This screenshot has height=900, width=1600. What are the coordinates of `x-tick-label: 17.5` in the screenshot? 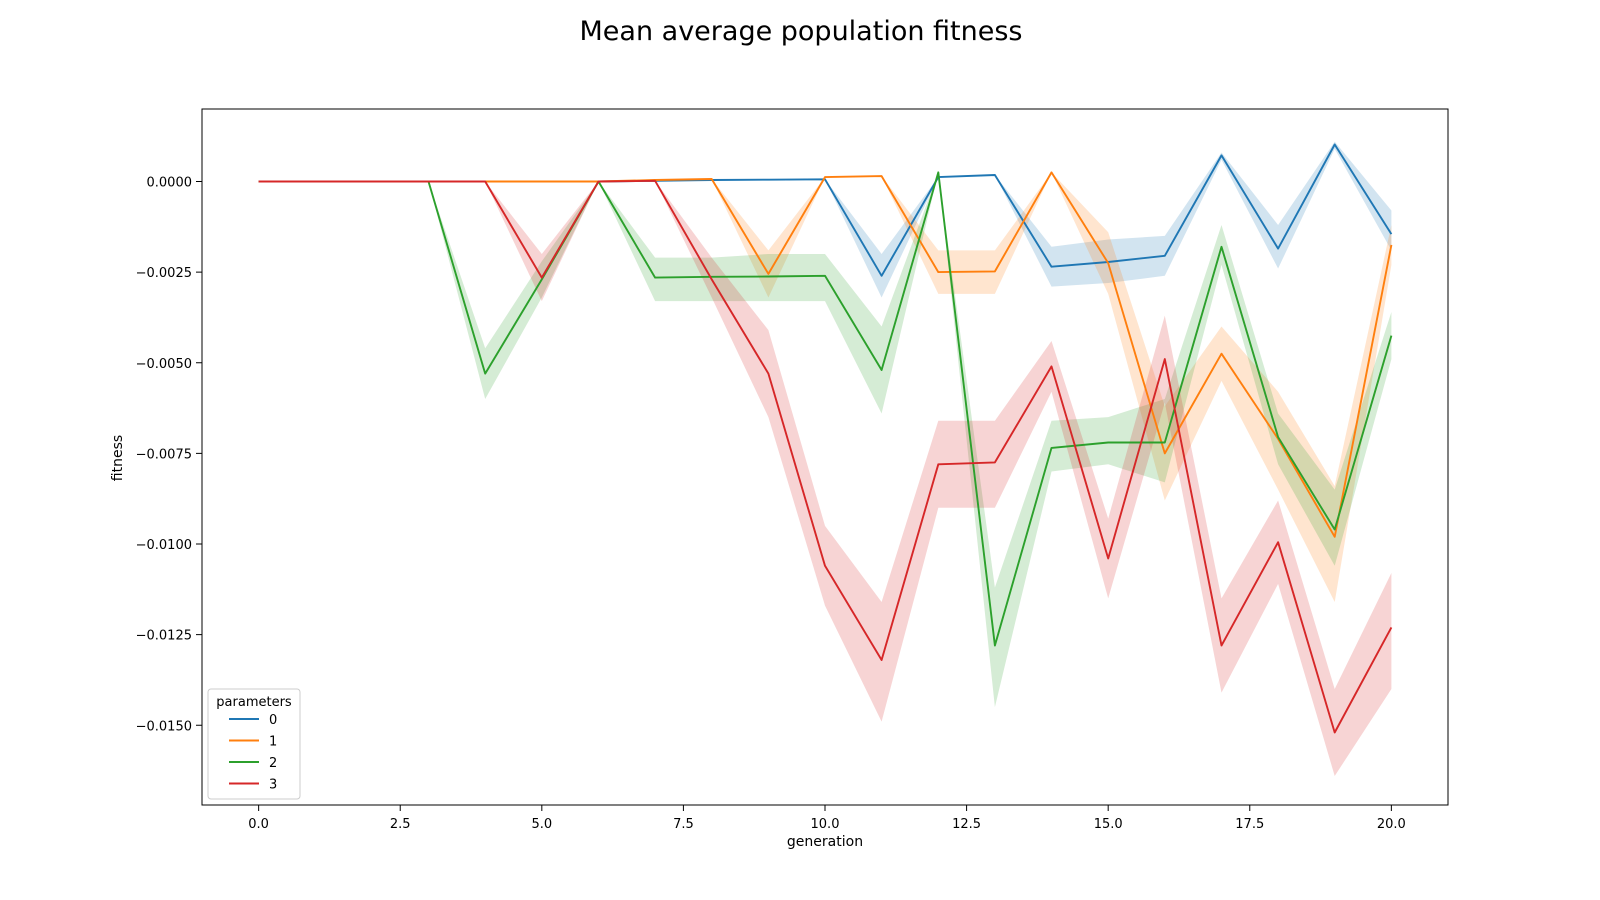 It's located at (1249, 824).